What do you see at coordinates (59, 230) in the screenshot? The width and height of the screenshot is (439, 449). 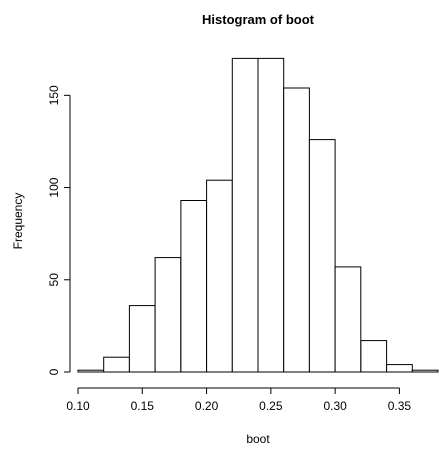 I see `y-axis: 0 50 100 150` at bounding box center [59, 230].